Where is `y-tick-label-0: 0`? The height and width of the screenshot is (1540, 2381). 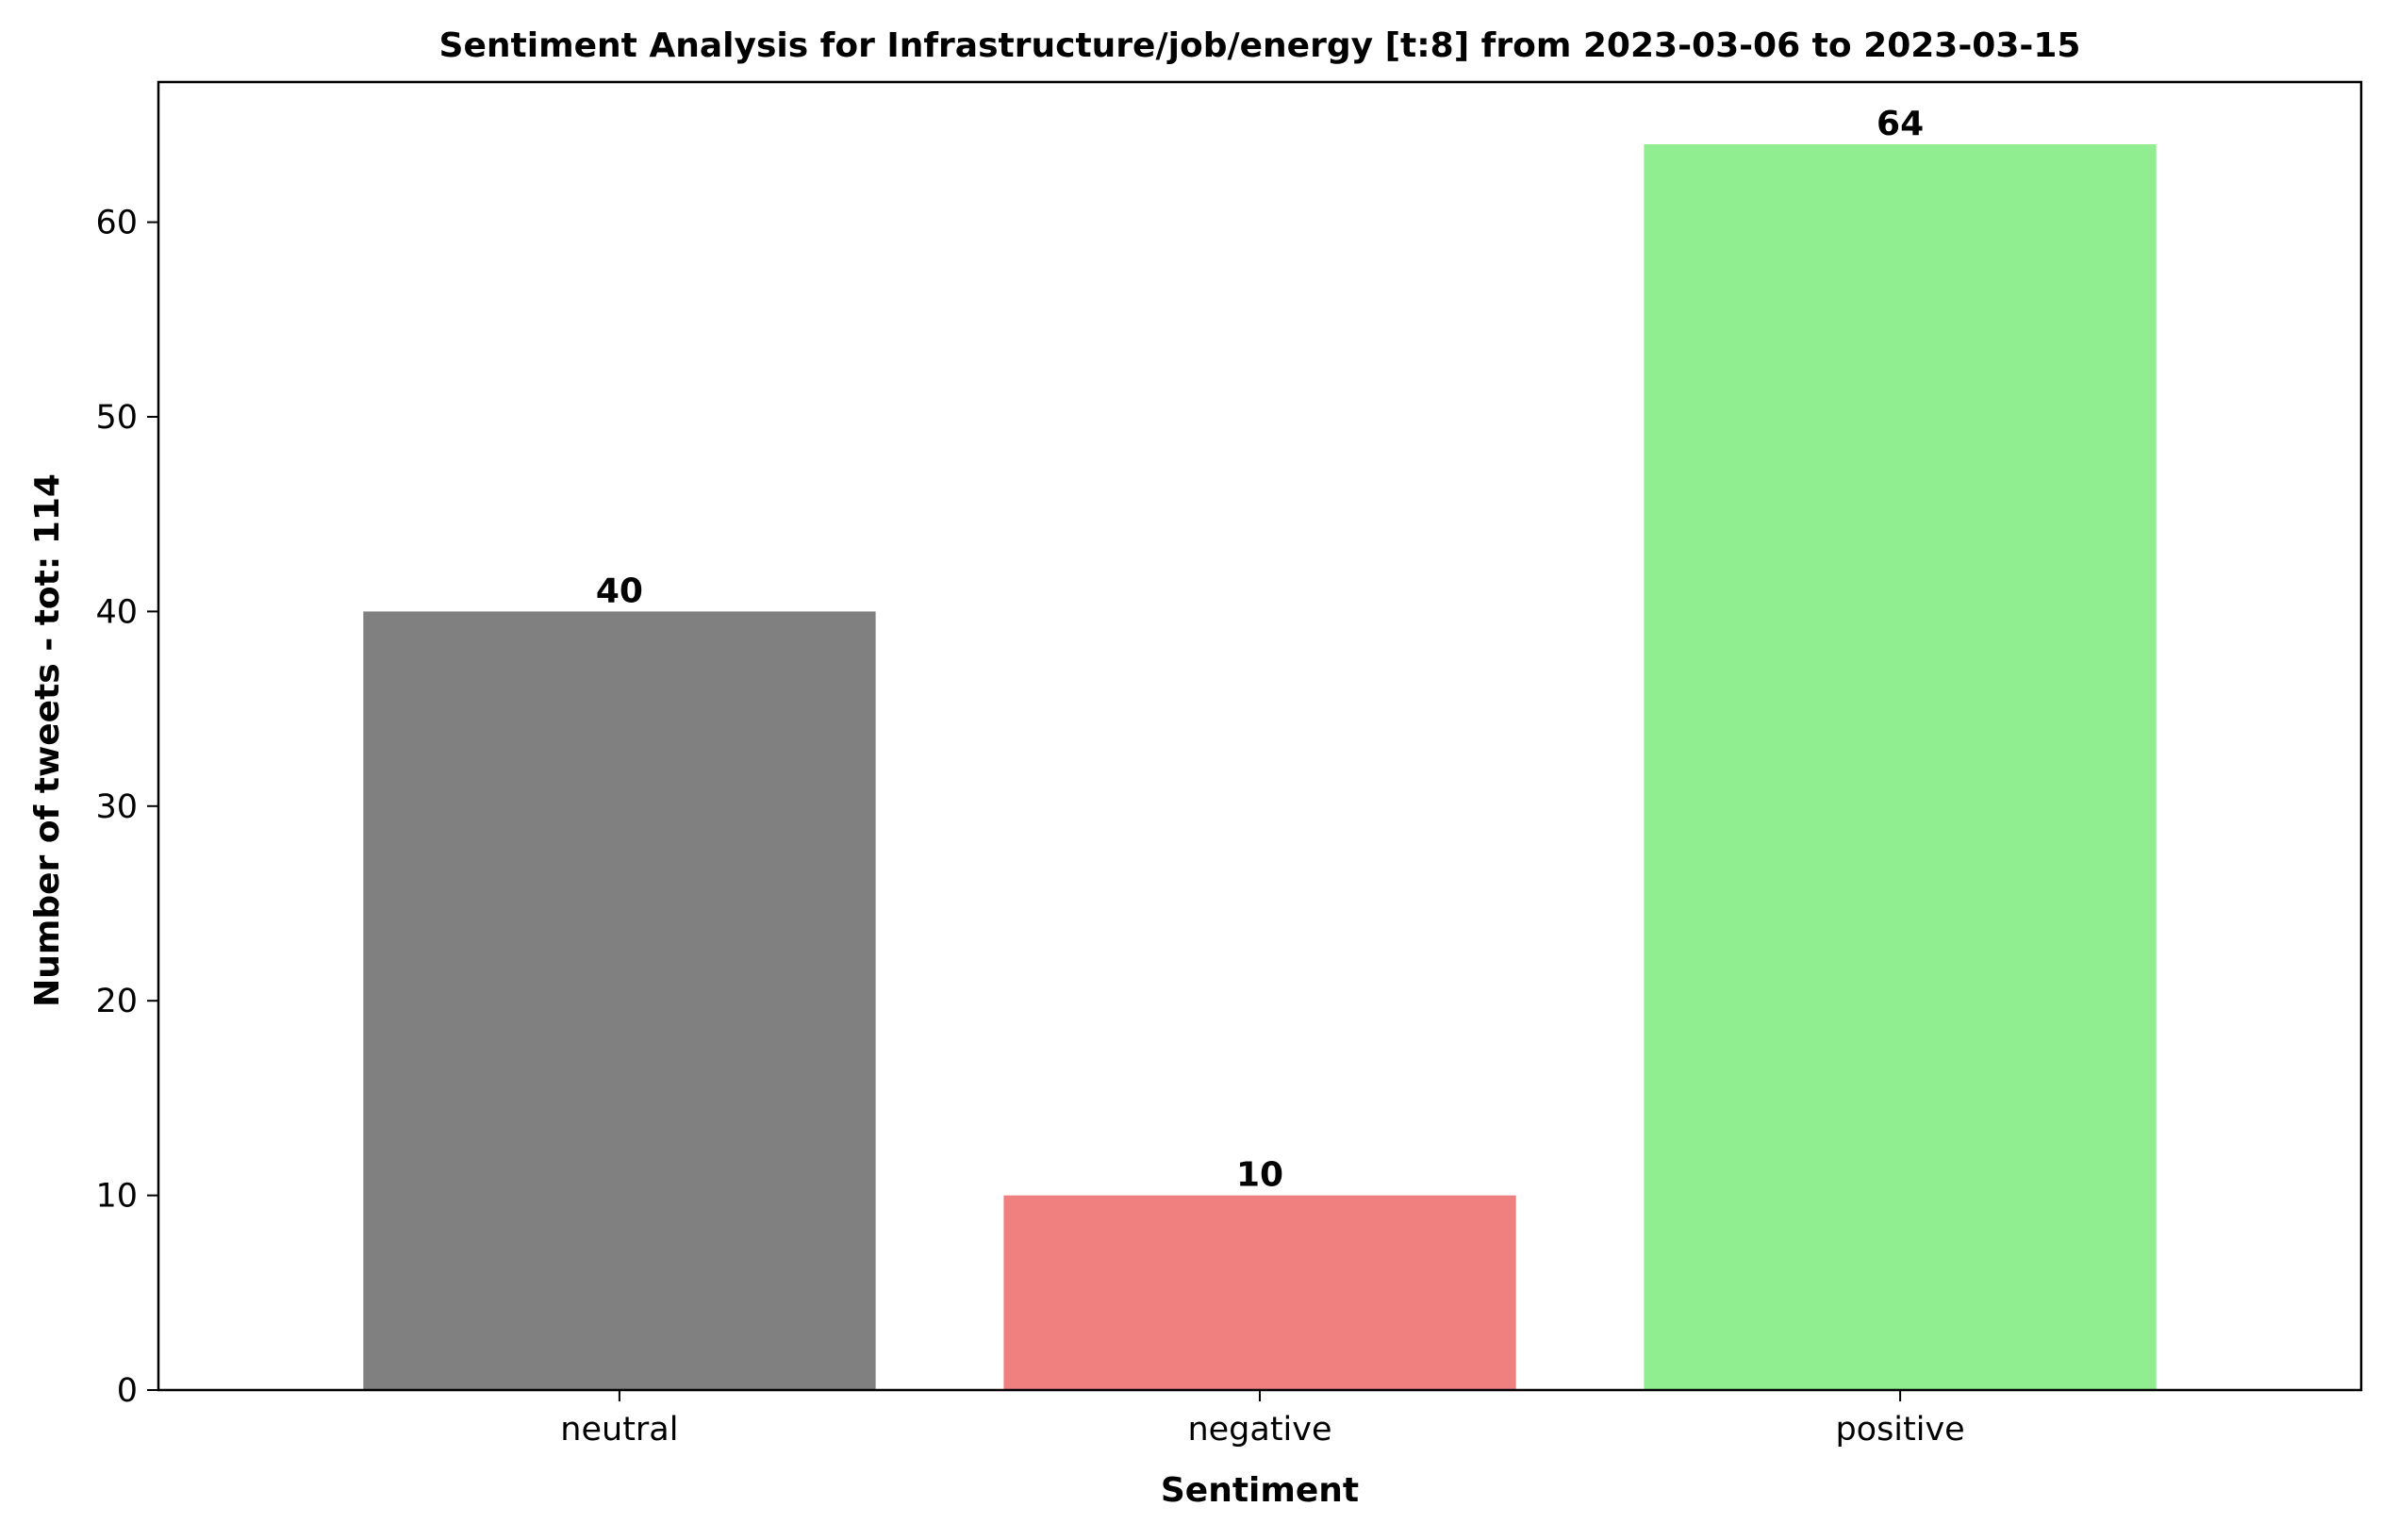
y-tick-label-0: 0 is located at coordinates (127, 1391).